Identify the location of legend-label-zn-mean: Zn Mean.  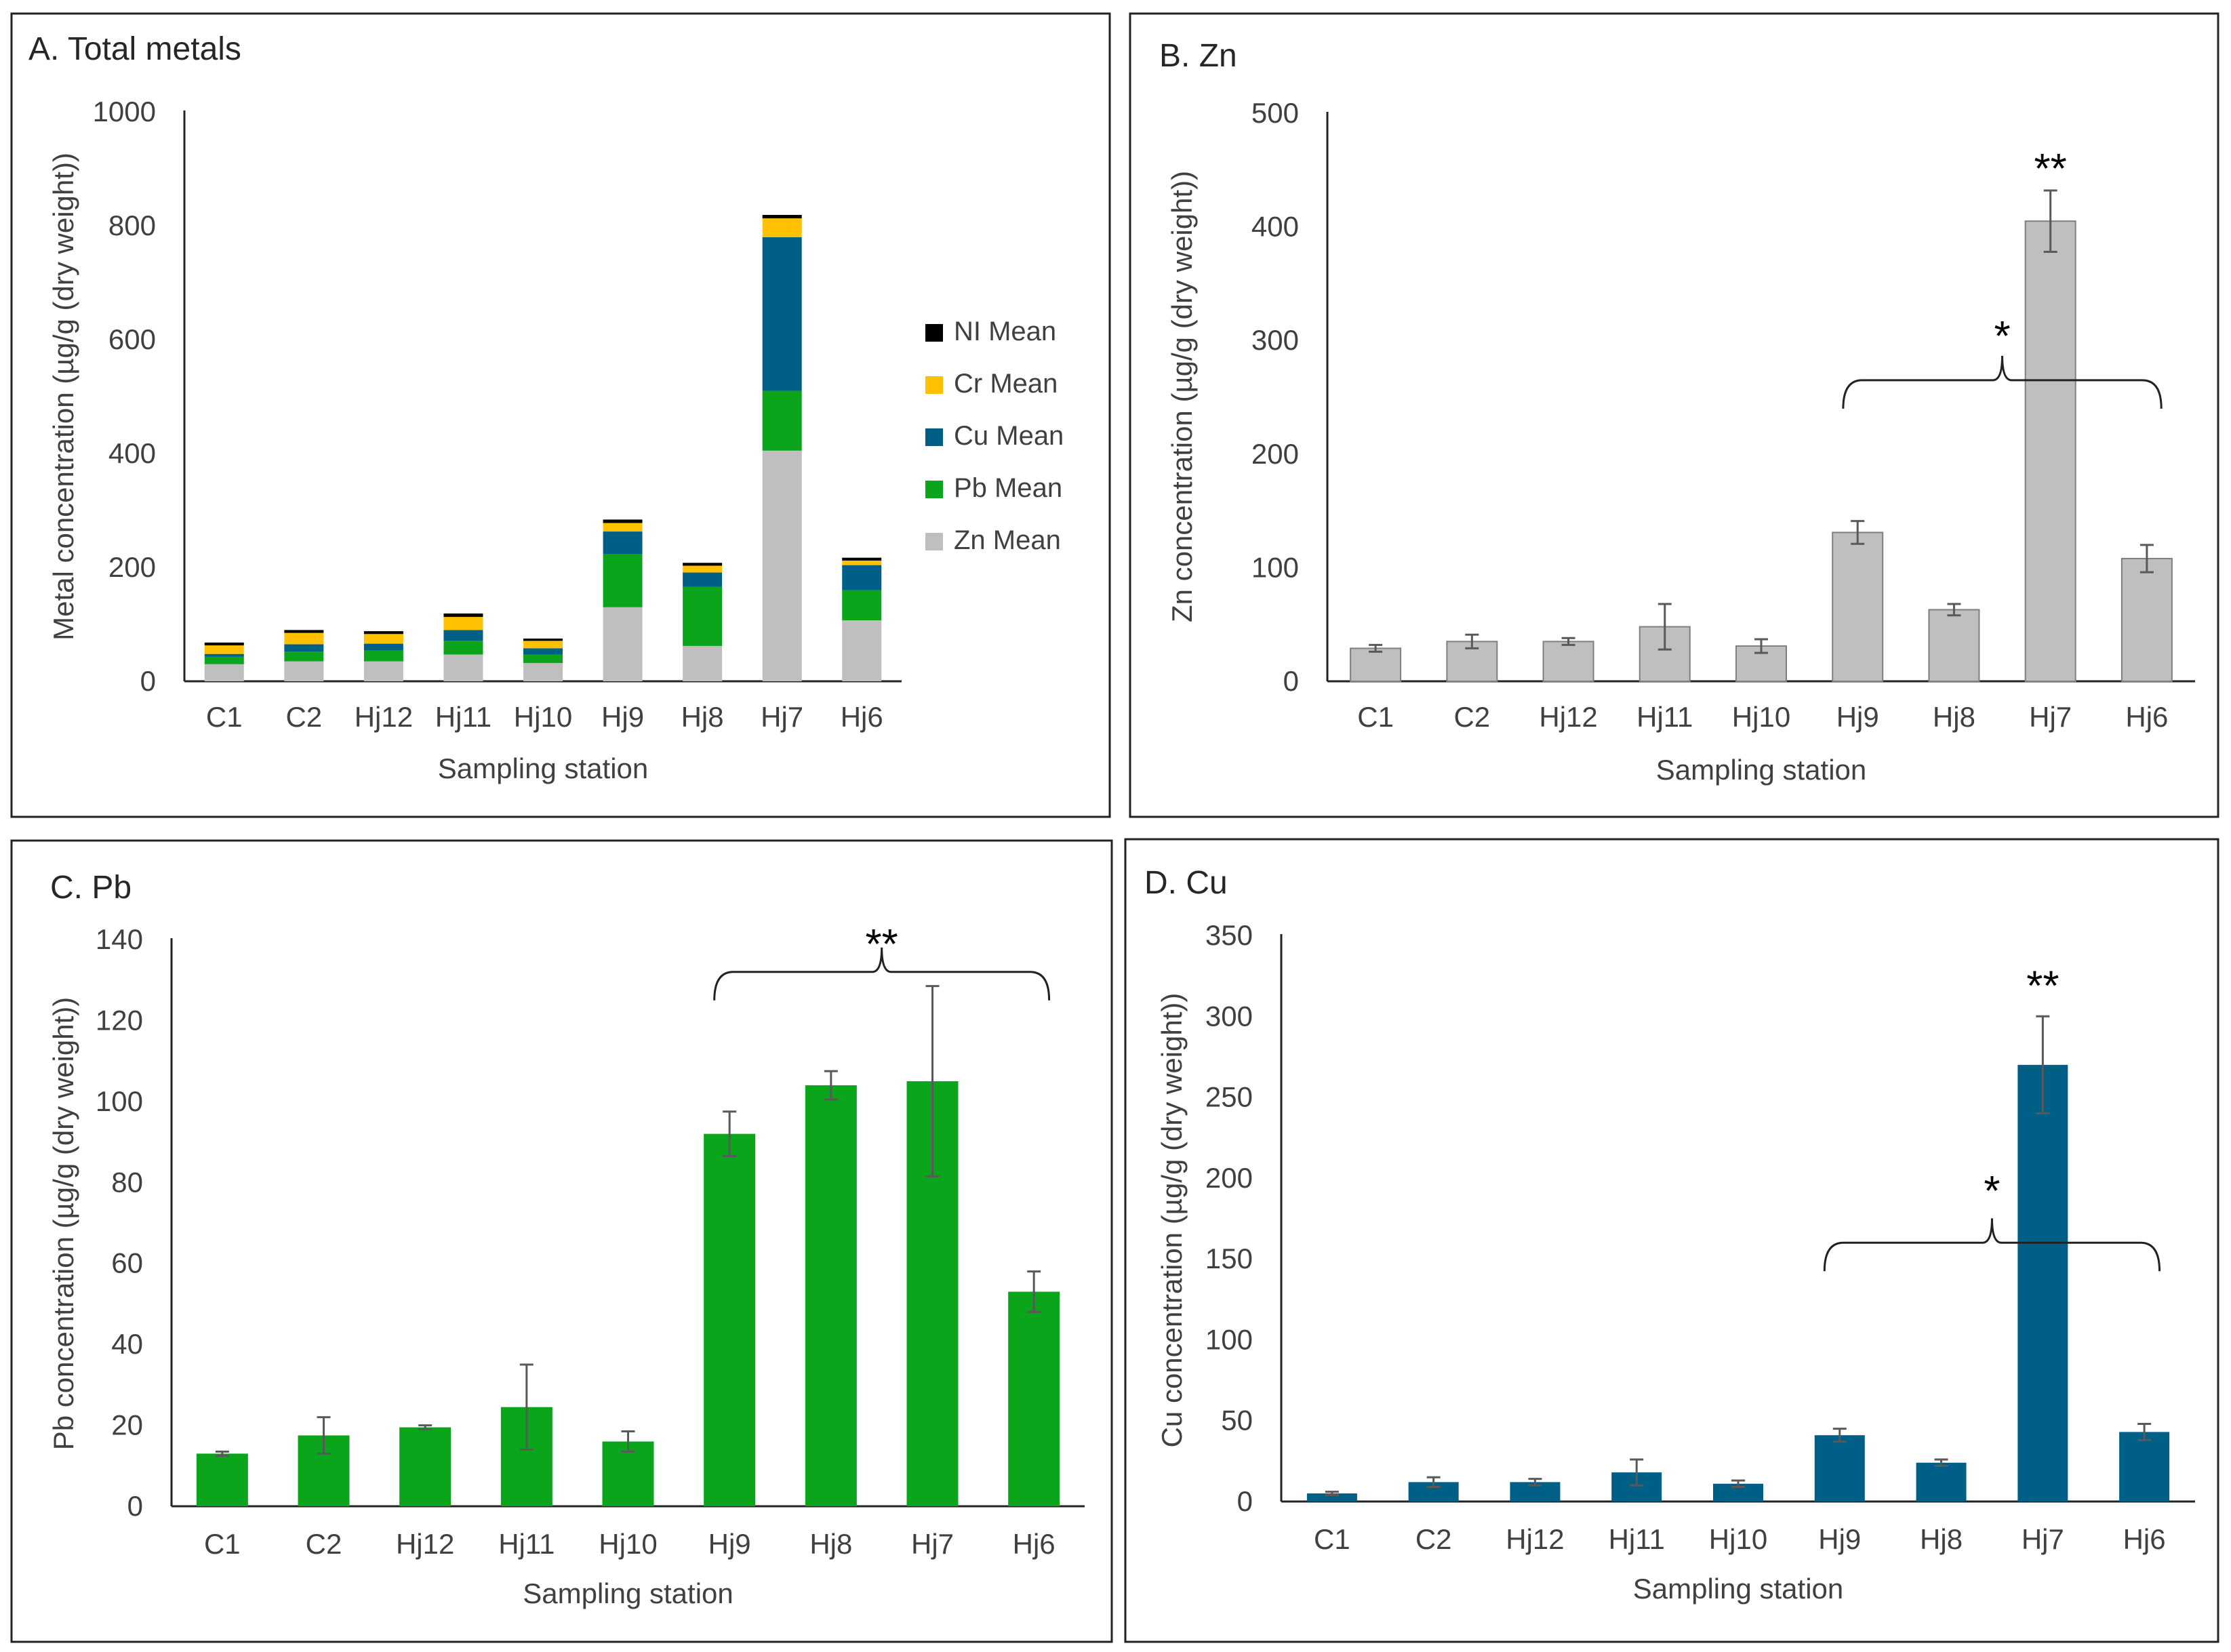
(1008, 540).